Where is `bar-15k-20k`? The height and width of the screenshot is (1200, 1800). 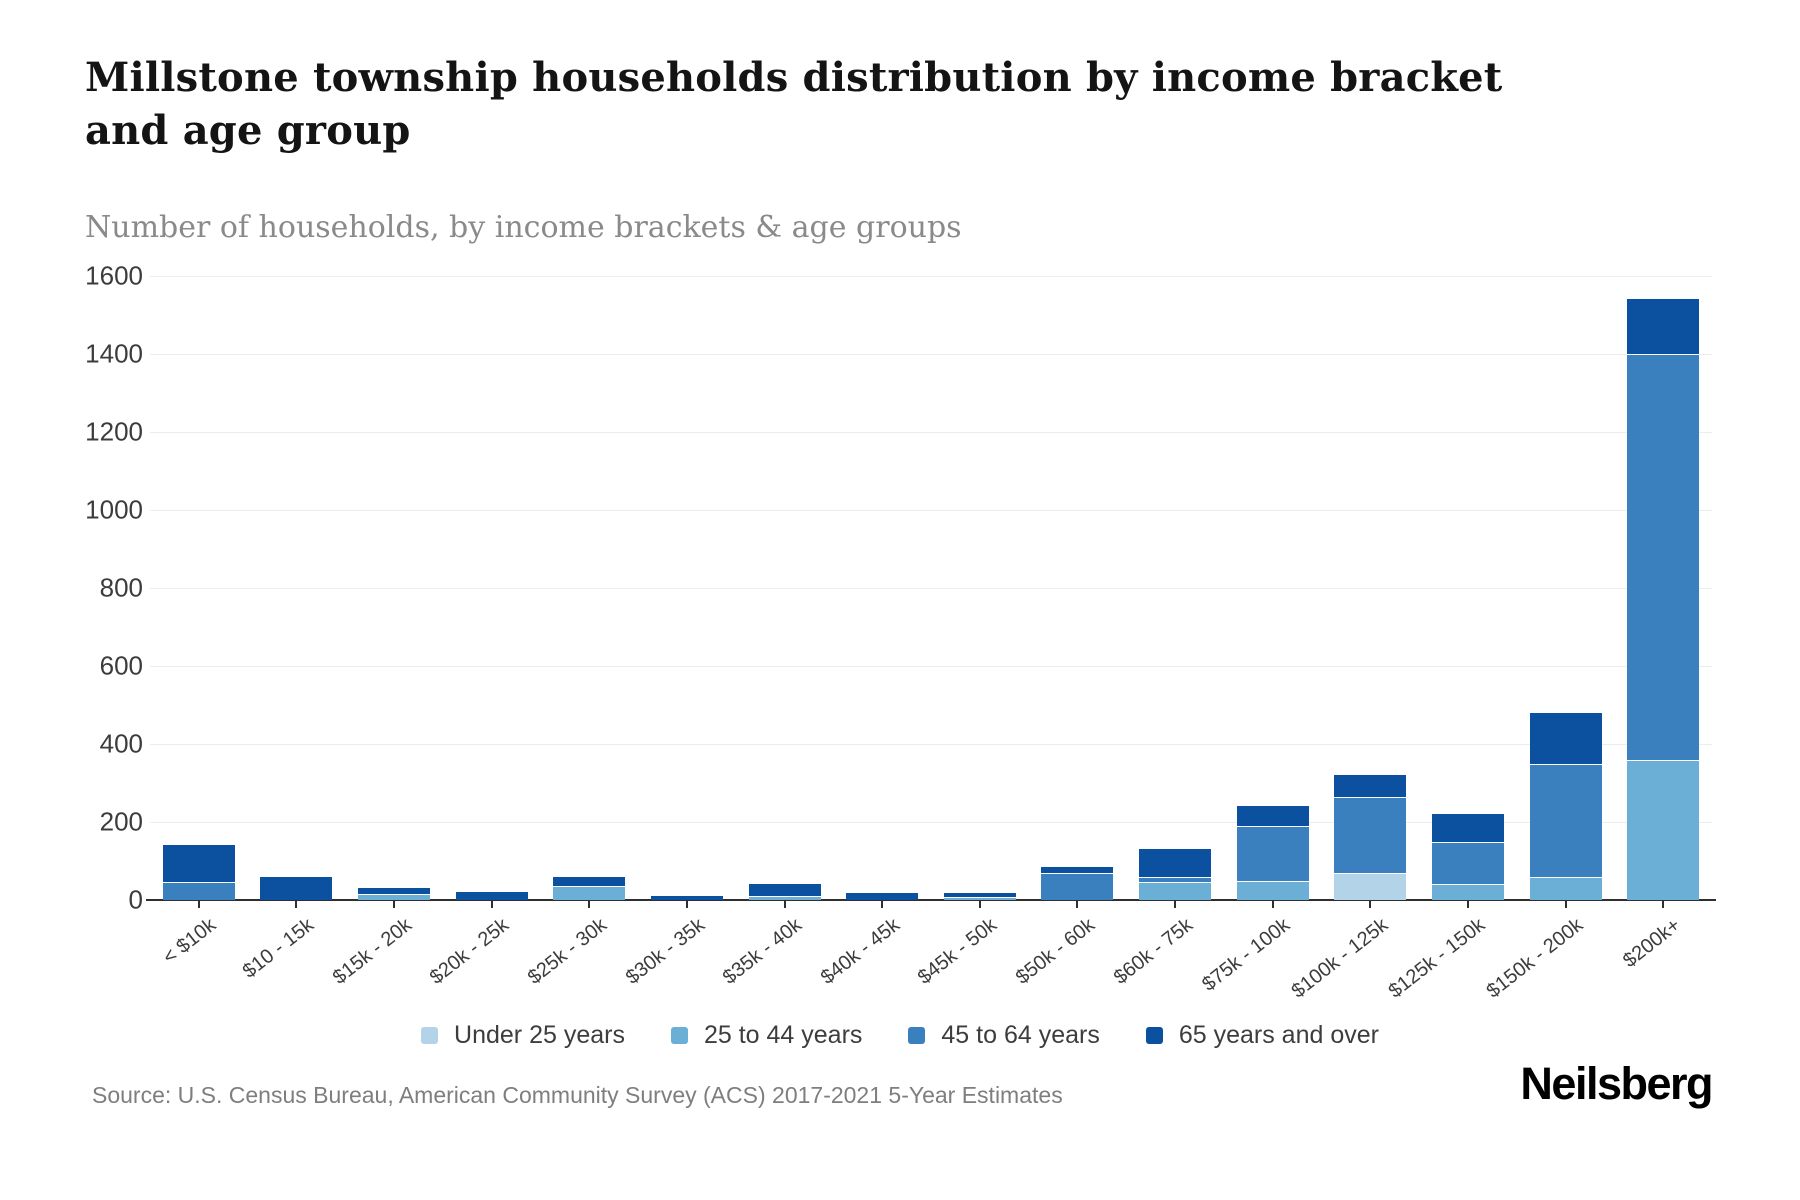
bar-15k-20k is located at coordinates (394, 588).